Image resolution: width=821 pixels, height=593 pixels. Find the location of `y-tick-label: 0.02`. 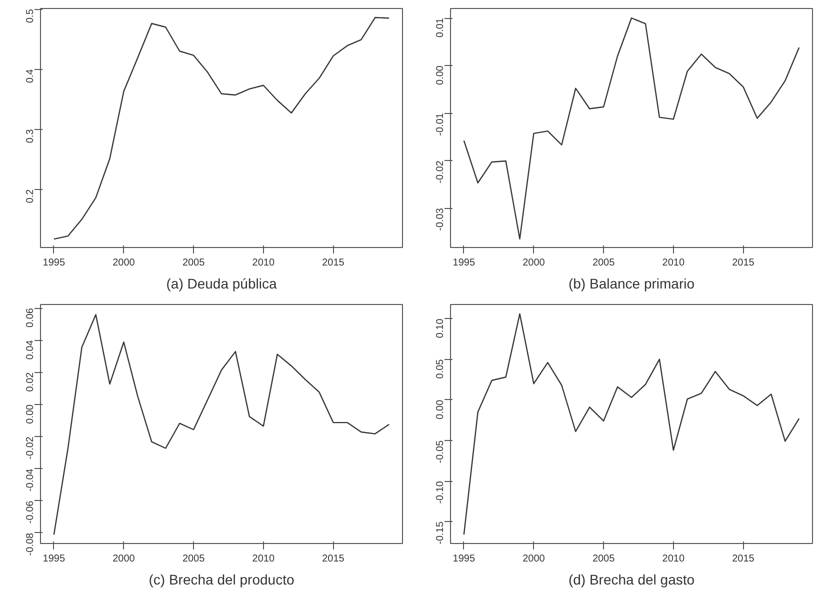

y-tick-label: 0.02 is located at coordinates (30, 382).